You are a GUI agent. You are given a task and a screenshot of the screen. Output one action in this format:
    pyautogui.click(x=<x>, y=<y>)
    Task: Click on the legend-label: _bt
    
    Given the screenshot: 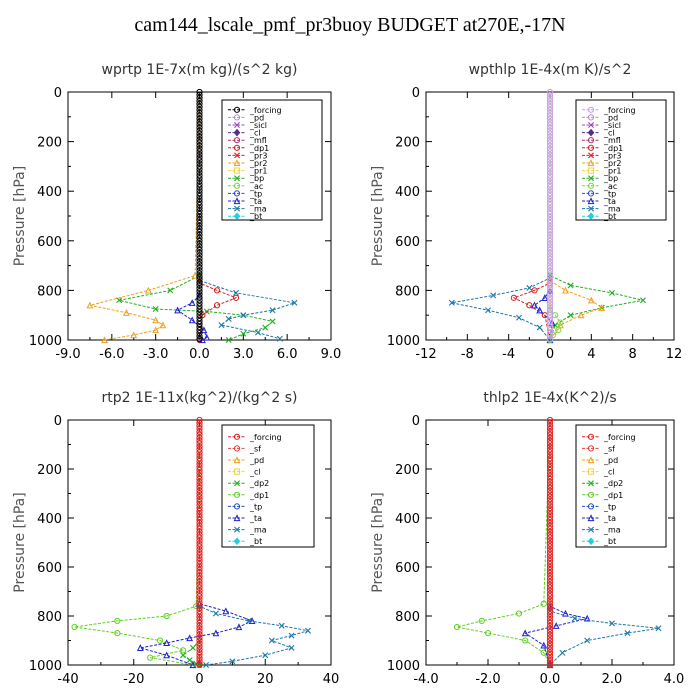 What is the action you would take?
    pyautogui.click(x=255, y=541)
    